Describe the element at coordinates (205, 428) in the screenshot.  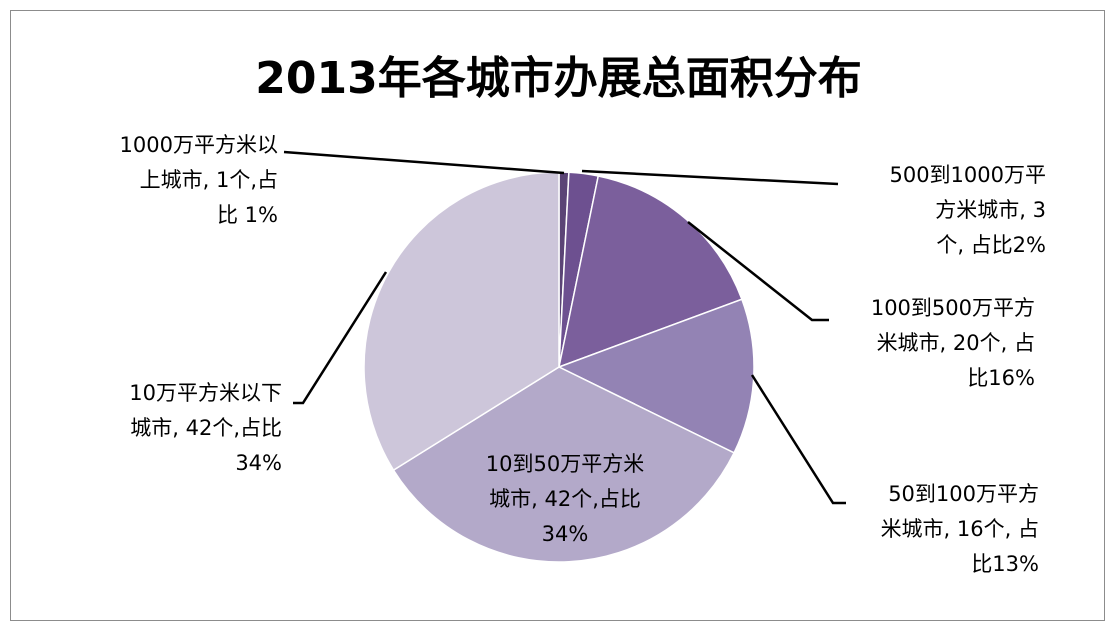
I see `data-label-6: 10万平方米以下 城市, 42个,占比 34%` at that location.